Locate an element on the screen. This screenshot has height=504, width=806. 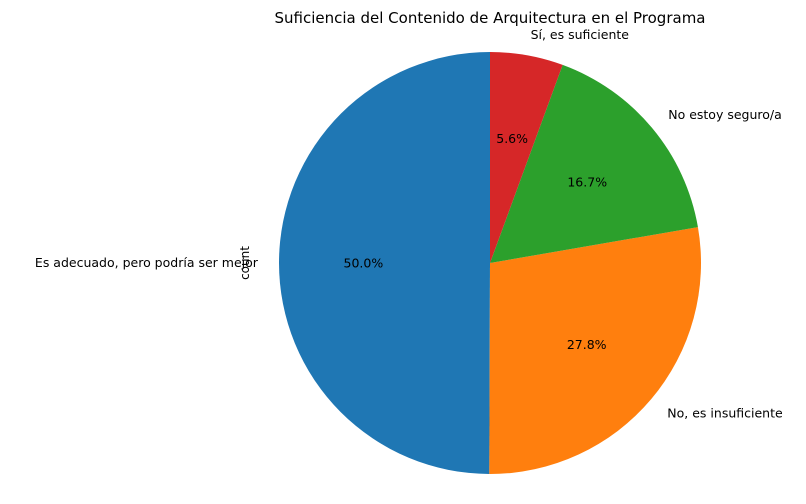
slice-category-label: Sí, es suficiente is located at coordinates (580, 34).